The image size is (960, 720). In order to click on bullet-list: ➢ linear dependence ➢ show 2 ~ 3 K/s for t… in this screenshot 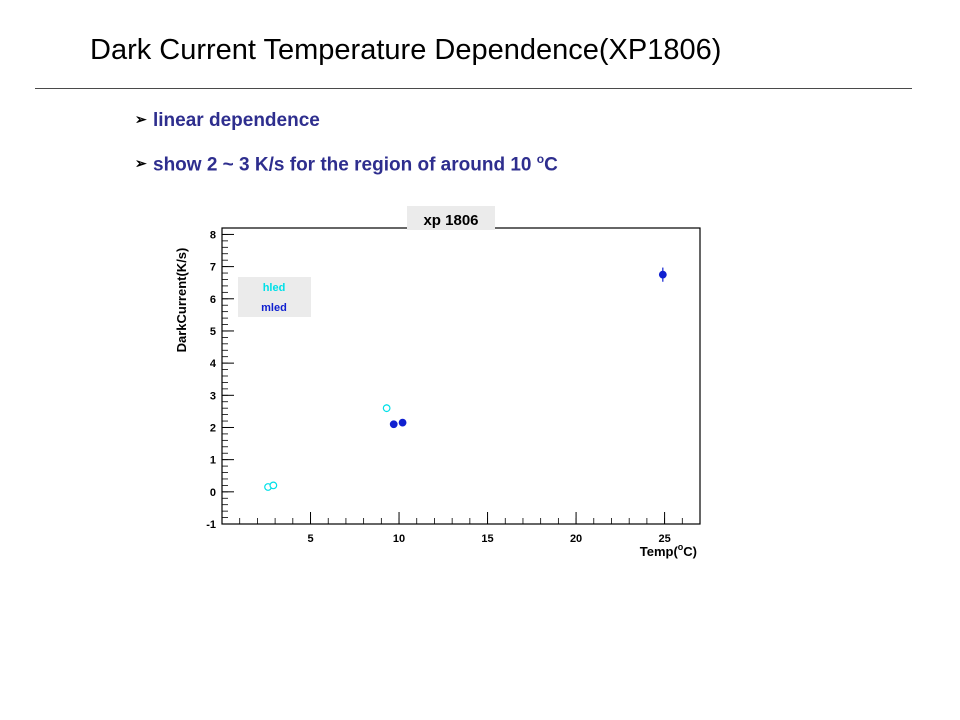, I will do `click(346, 152)`.